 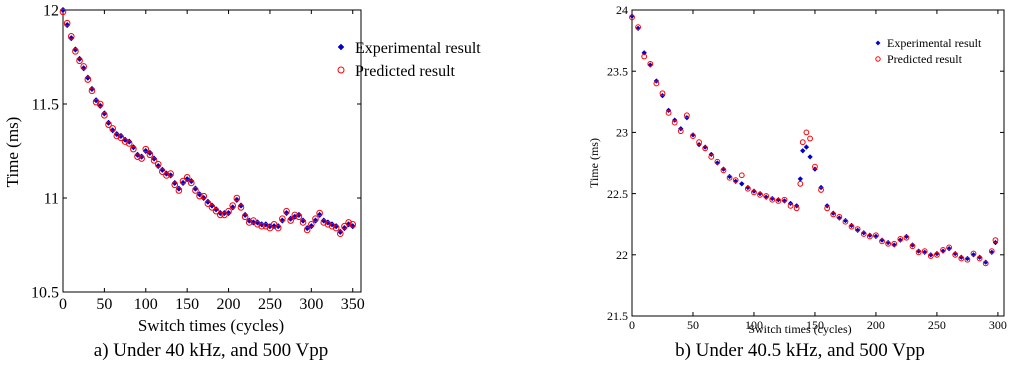 What do you see at coordinates (63, 304) in the screenshot?
I see `x-tick-label: 0` at bounding box center [63, 304].